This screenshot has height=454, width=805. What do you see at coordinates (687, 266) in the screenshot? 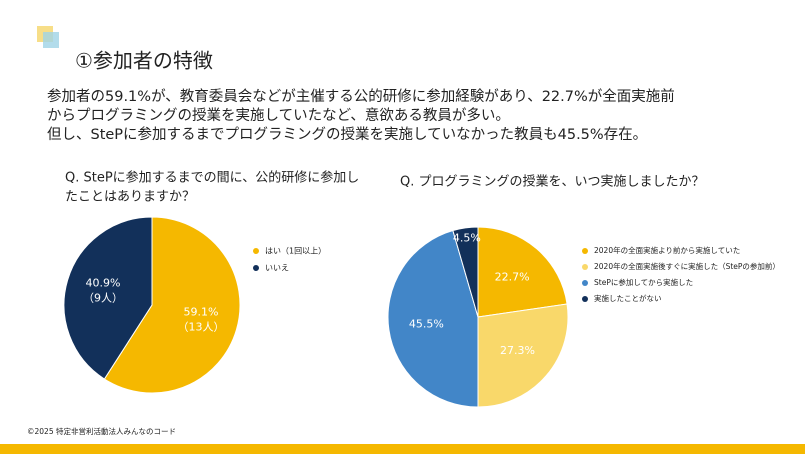
I see `legend-label: 2020年の全面実施後すぐに実施した（StePの参加前）` at bounding box center [687, 266].